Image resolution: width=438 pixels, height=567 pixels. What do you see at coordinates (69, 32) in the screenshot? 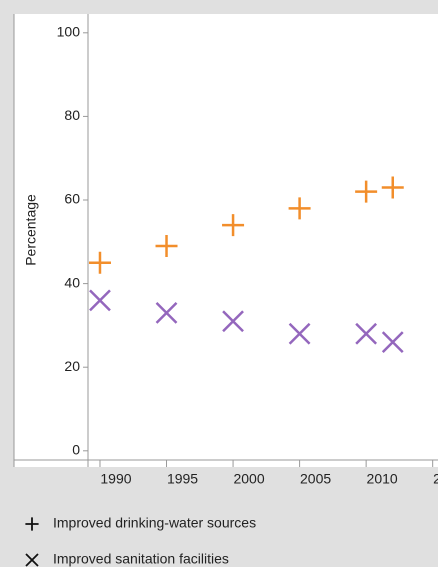
I see `y-tick-label: 100` at bounding box center [69, 32].